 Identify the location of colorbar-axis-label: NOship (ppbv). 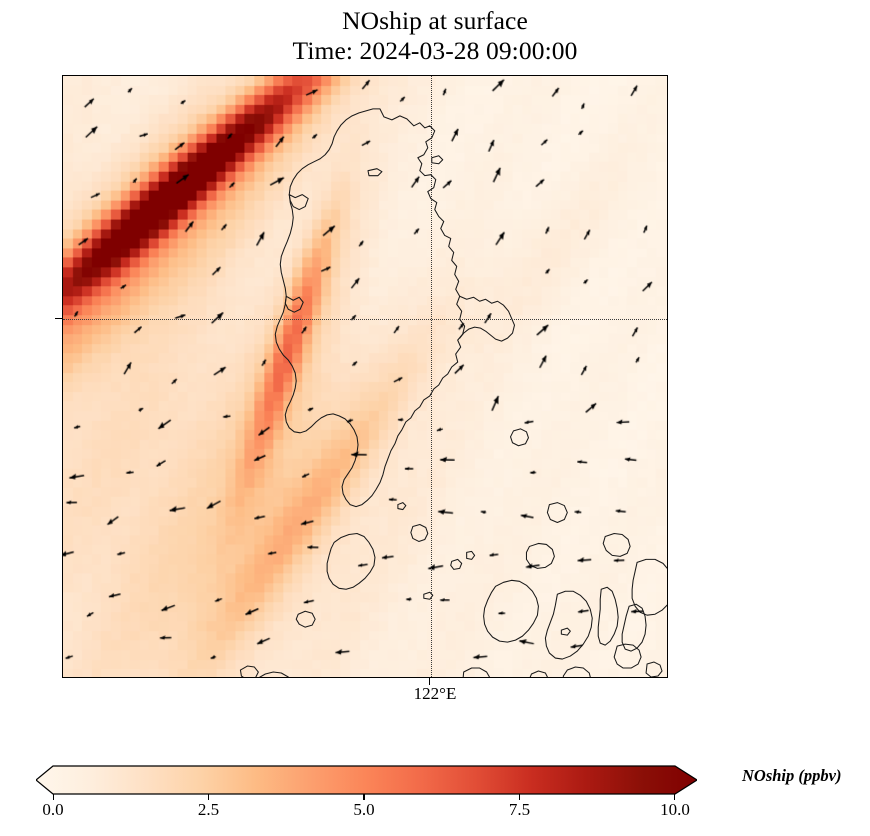
(792, 775).